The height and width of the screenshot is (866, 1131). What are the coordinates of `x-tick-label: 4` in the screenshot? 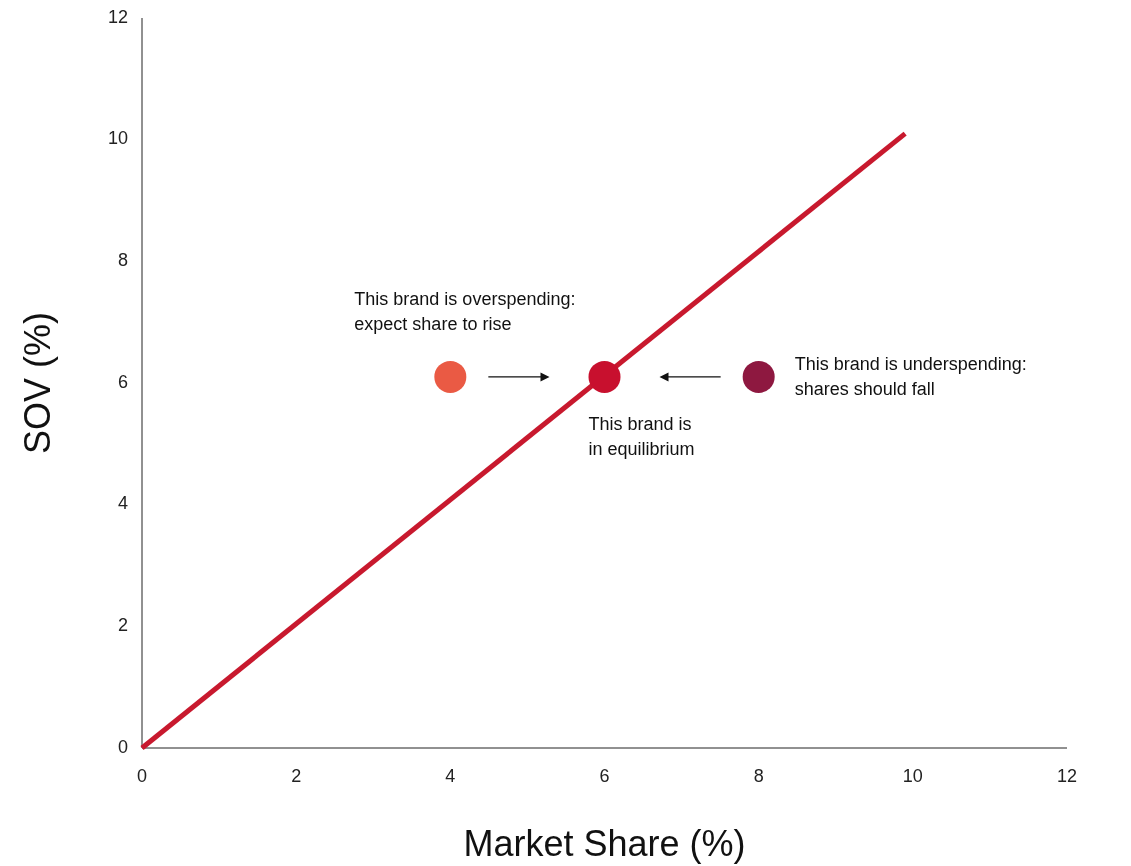 It's located at (450, 776).